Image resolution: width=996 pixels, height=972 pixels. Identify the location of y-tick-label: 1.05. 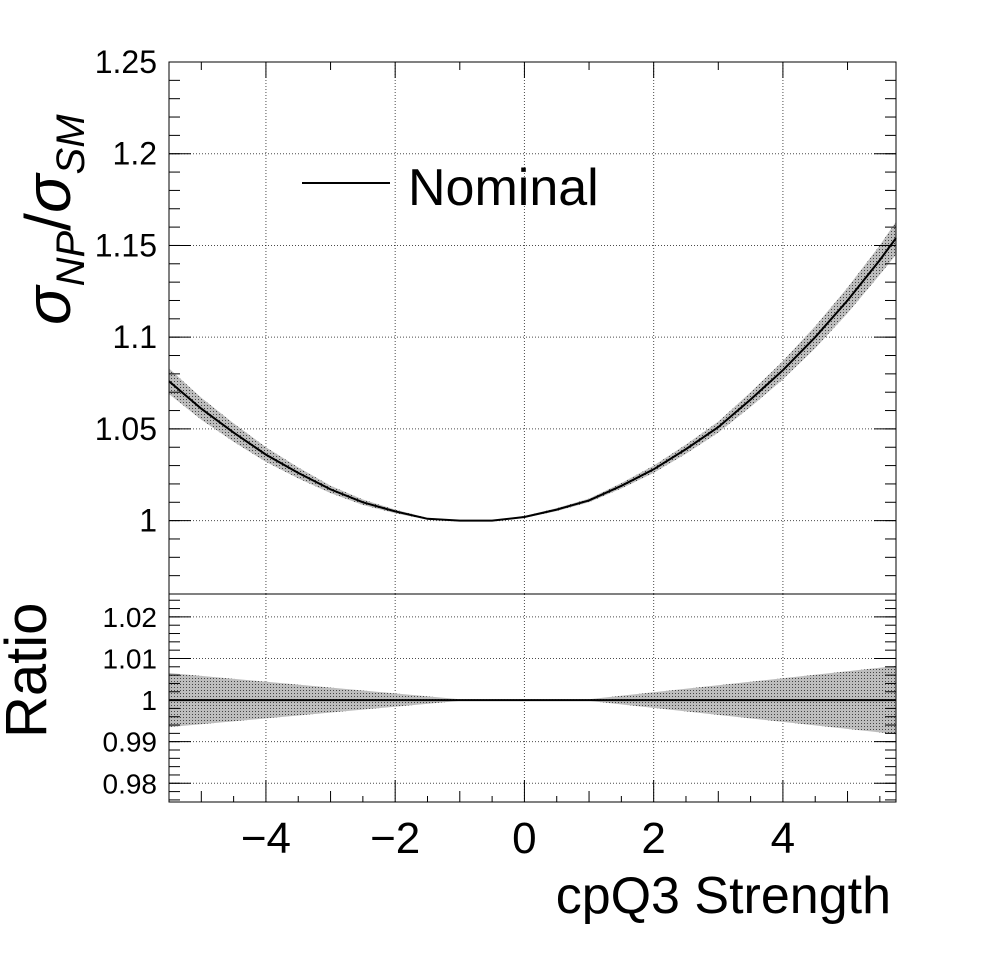
(126, 429).